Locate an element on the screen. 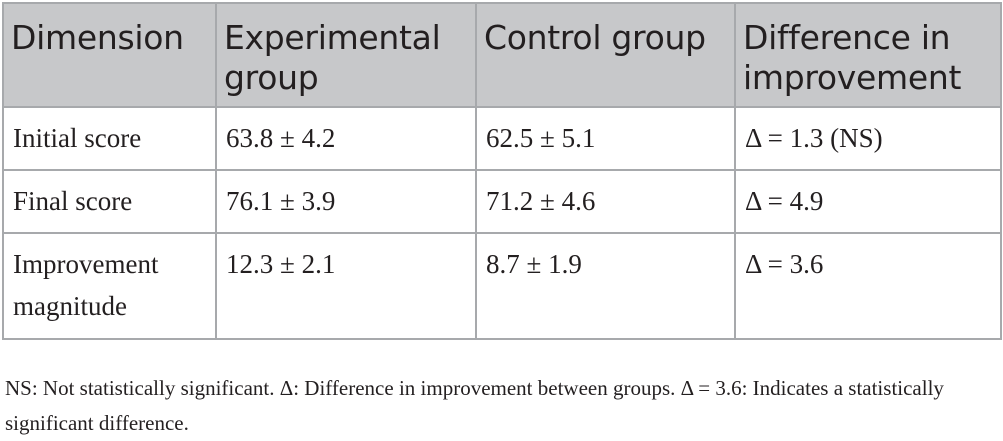  cell-difference: Δ = 1.3 (NS) is located at coordinates (868, 138).